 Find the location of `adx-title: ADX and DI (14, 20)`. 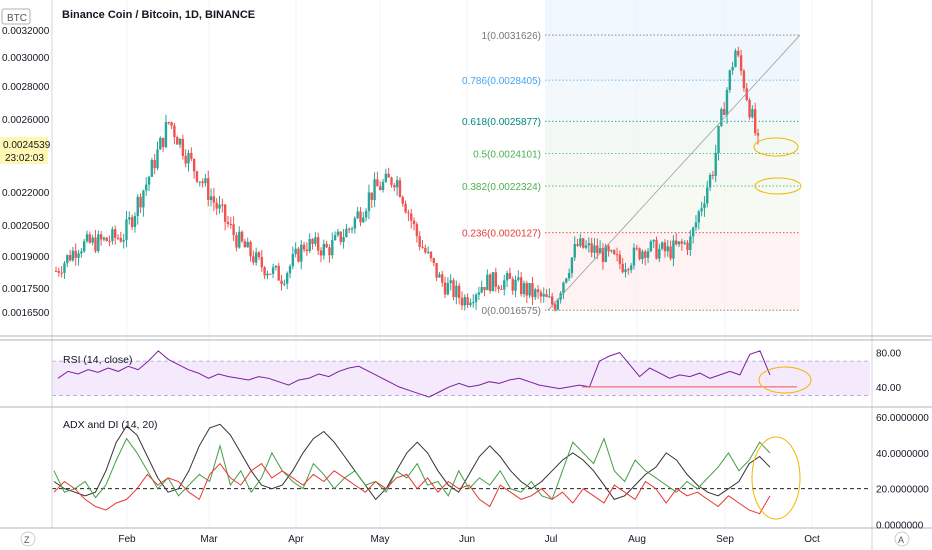

adx-title: ADX and DI (14, 20) is located at coordinates (110, 425).